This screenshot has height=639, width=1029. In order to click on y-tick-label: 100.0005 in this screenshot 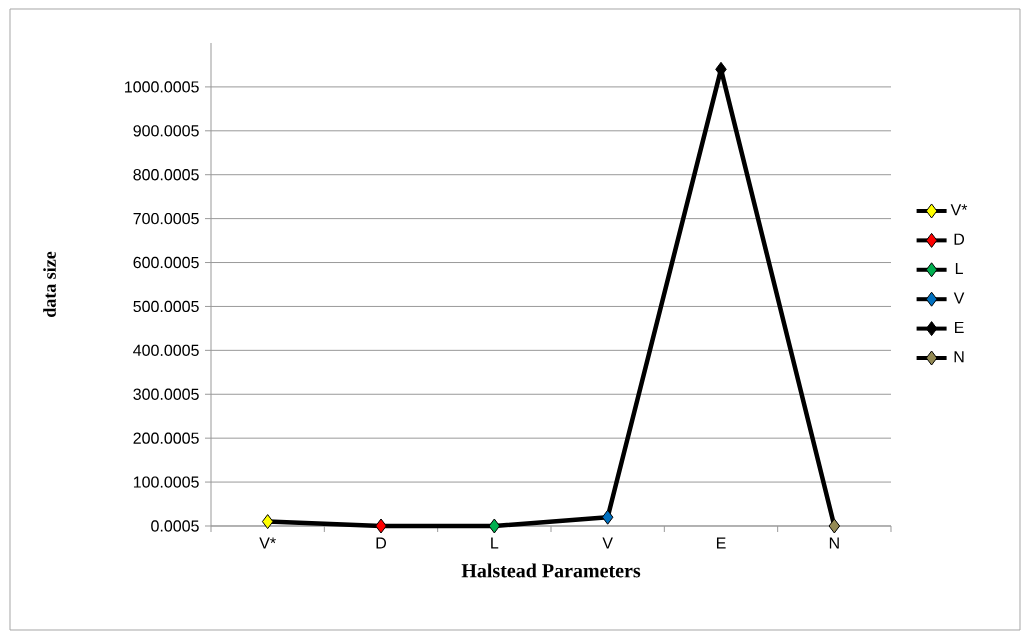, I will do `click(166, 482)`.